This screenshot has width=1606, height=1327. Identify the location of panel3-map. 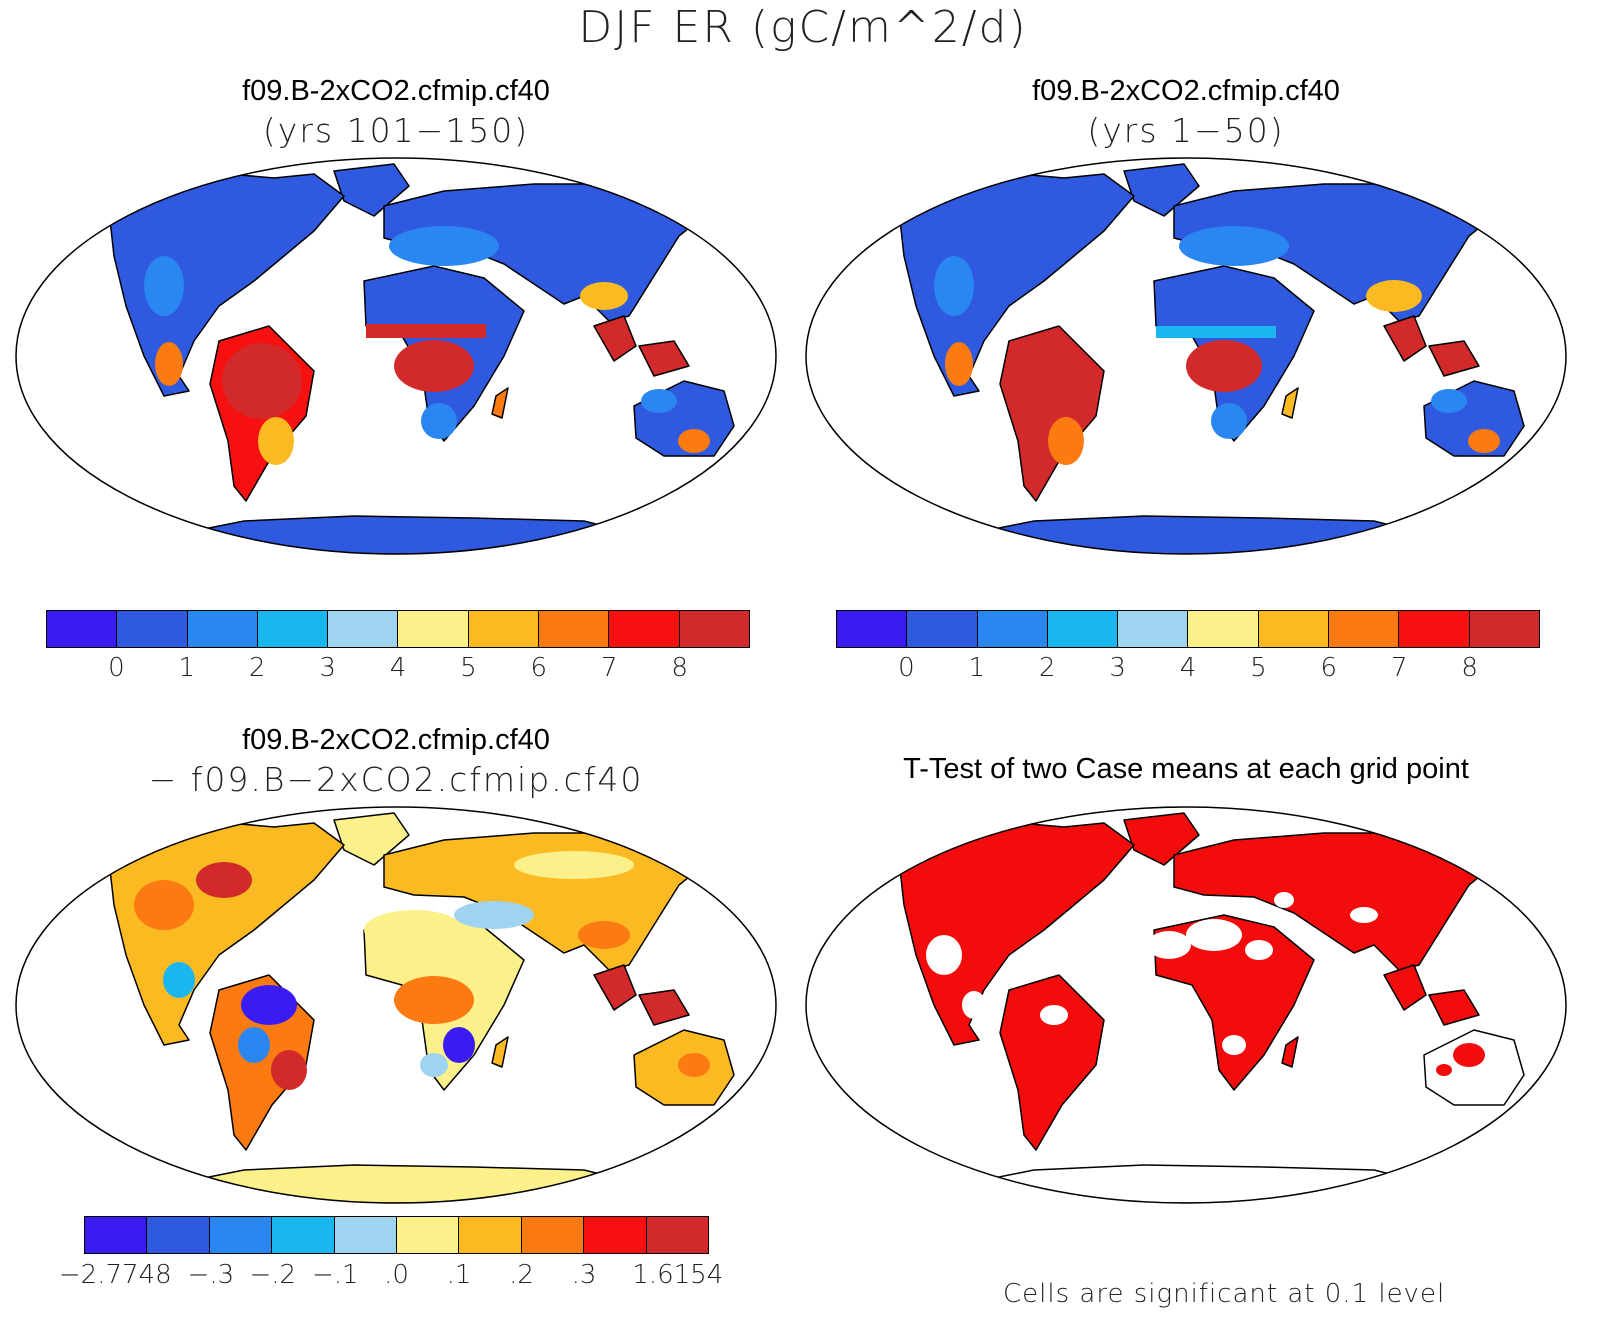
(396, 1005).